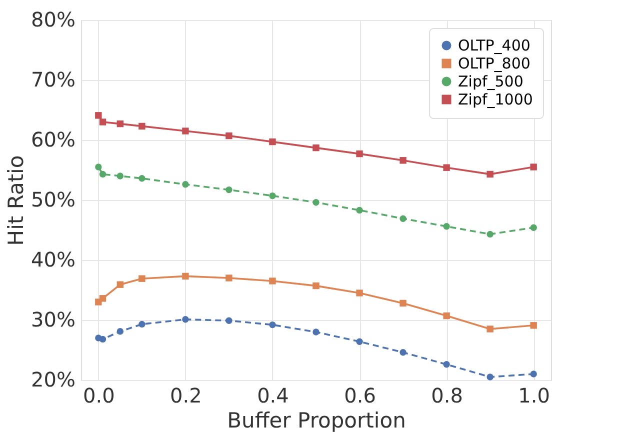 This screenshot has width=627, height=444. I want to click on y-tick-label: 30%, so click(53, 320).